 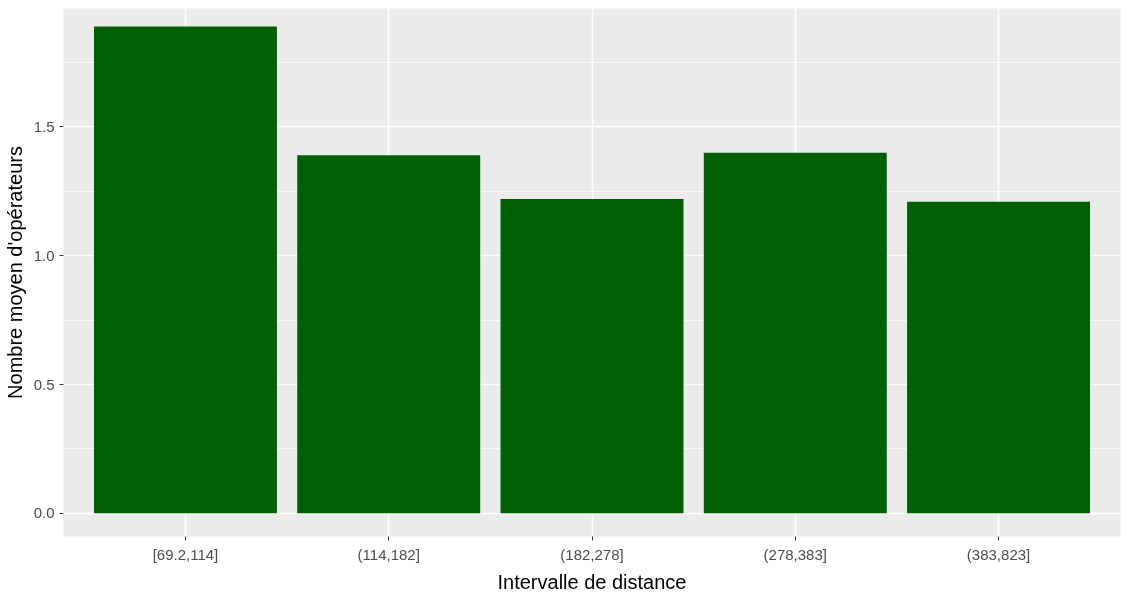 I want to click on y-axis-title: Nombre moyen d'opérateurs, so click(x=14, y=272).